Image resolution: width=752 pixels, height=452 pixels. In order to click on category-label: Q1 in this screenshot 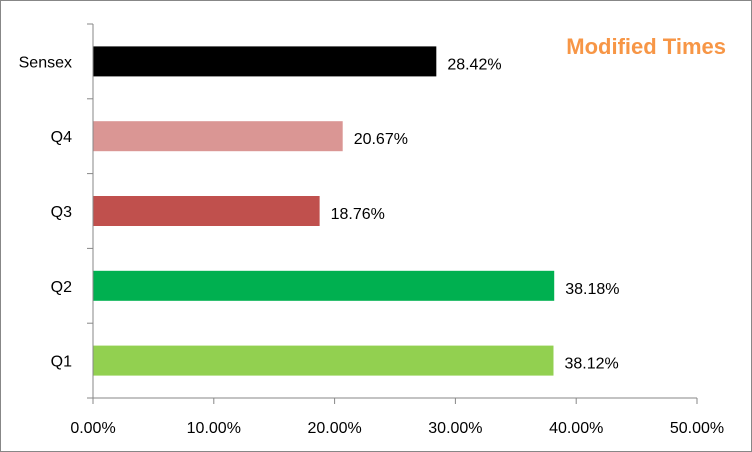, I will do `click(61, 362)`.